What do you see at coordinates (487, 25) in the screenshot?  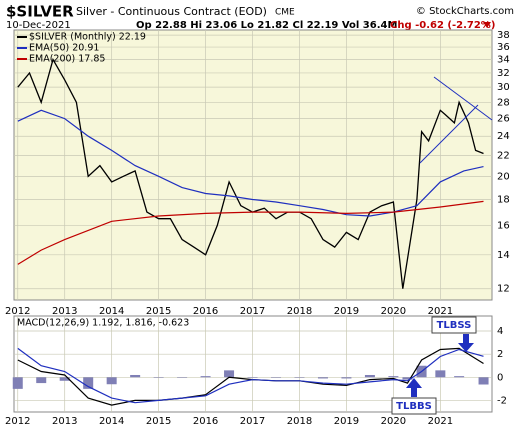 I see `down-arrow` at bounding box center [487, 25].